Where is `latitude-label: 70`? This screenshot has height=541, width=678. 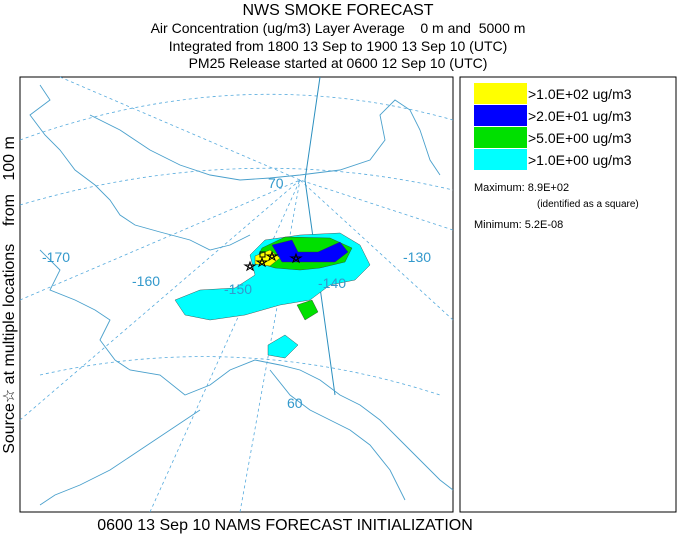 latitude-label: 70 is located at coordinates (276, 183).